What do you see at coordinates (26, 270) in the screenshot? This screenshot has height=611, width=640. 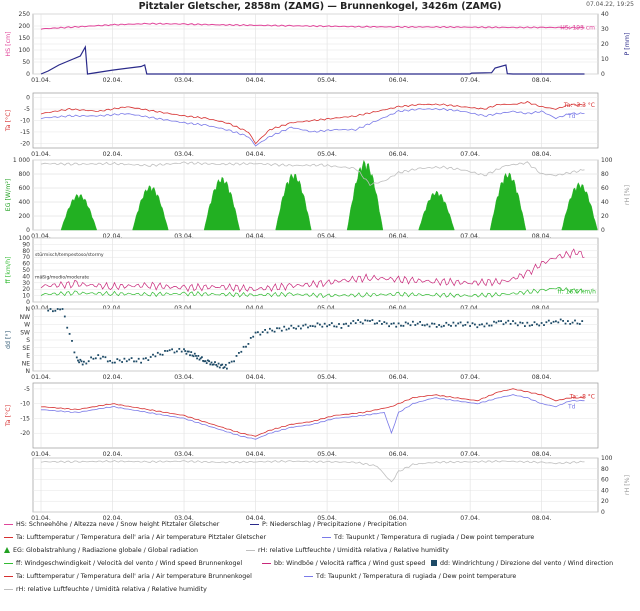 I see `y-tick-label: 50` at bounding box center [26, 270].